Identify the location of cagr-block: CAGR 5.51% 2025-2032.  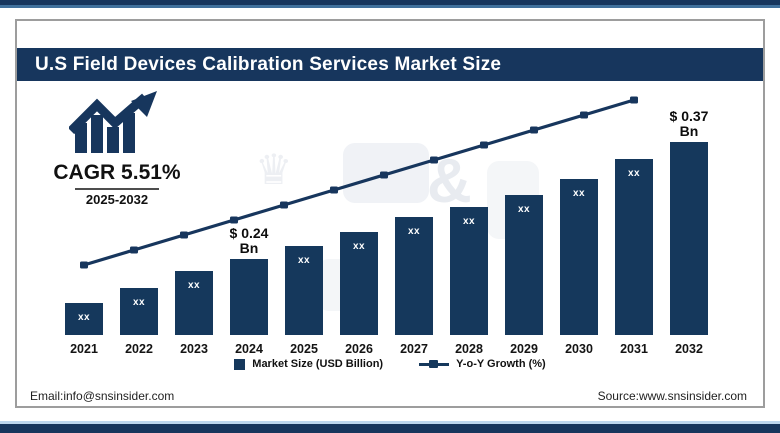
(117, 149).